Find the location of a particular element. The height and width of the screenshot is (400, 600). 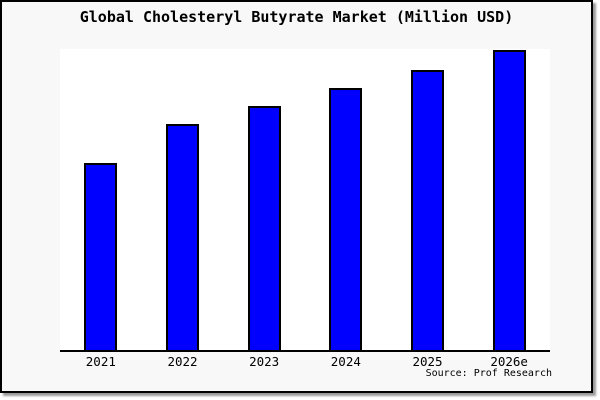

x-tick-label-2024: 2024 is located at coordinates (345, 361).